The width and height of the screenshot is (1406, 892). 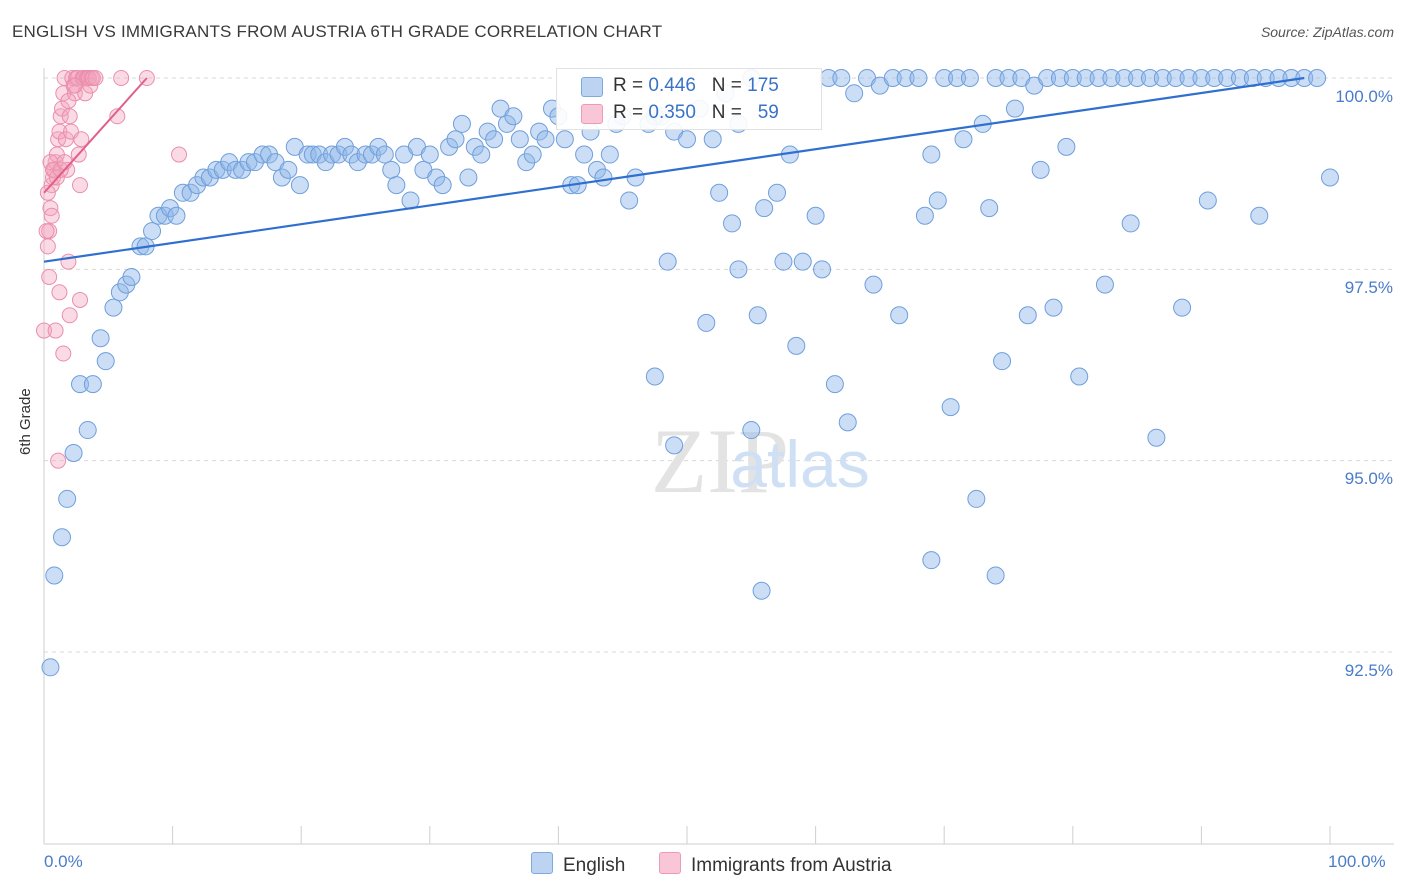 What do you see at coordinates (592, 87) in the screenshot?
I see `english-swatch` at bounding box center [592, 87].